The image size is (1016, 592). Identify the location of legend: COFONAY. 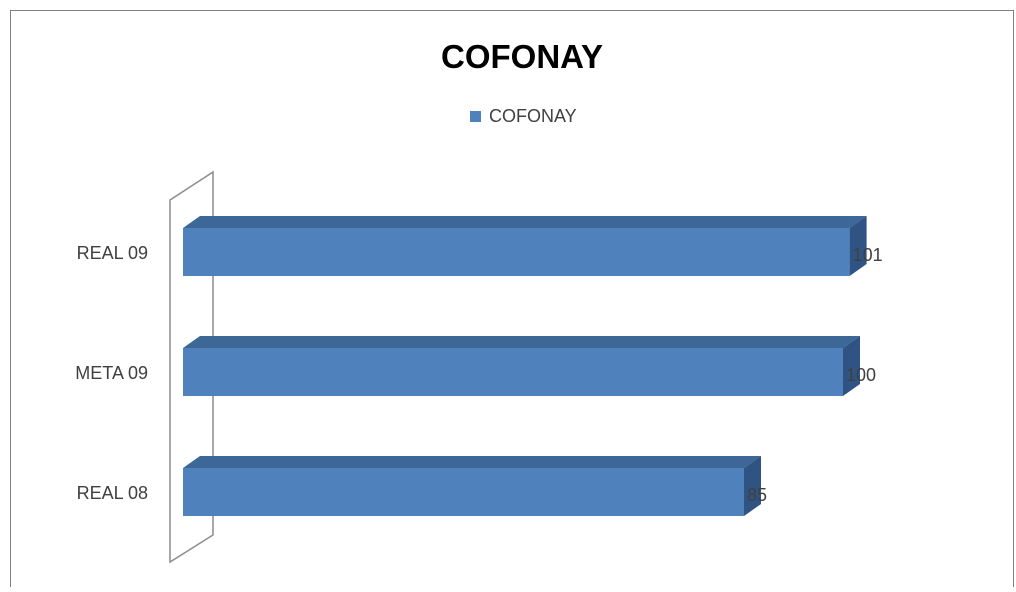
(523, 116).